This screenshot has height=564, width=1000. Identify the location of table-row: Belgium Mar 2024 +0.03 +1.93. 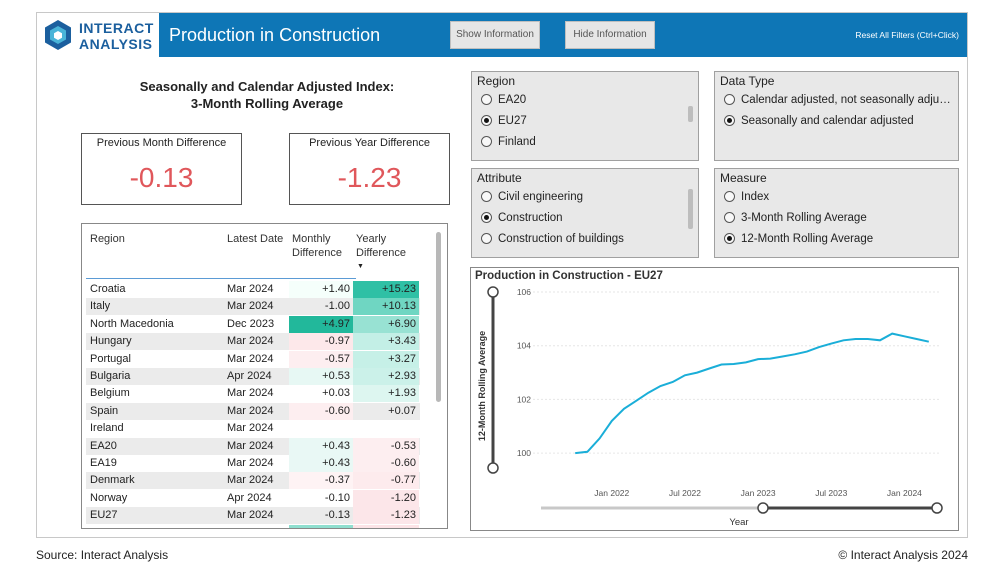
(253, 394).